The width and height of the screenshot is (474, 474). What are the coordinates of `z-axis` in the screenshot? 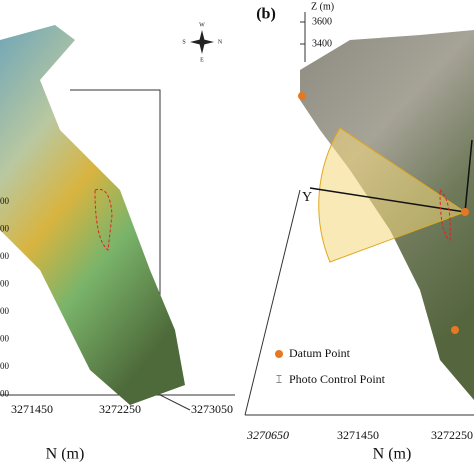 It's located at (303, 37).